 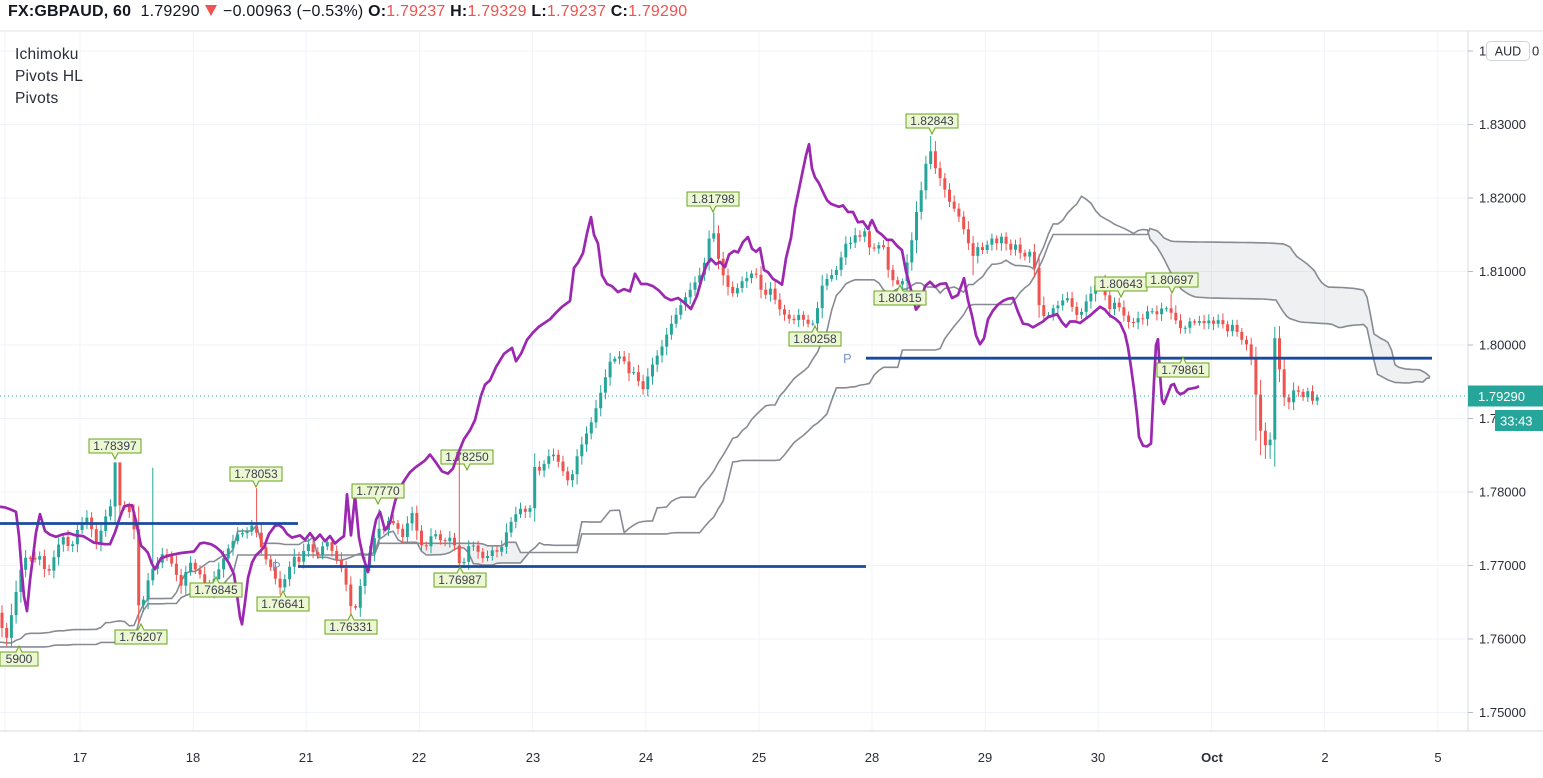 What do you see at coordinates (872, 757) in the screenshot?
I see `svg-text: 28` at bounding box center [872, 757].